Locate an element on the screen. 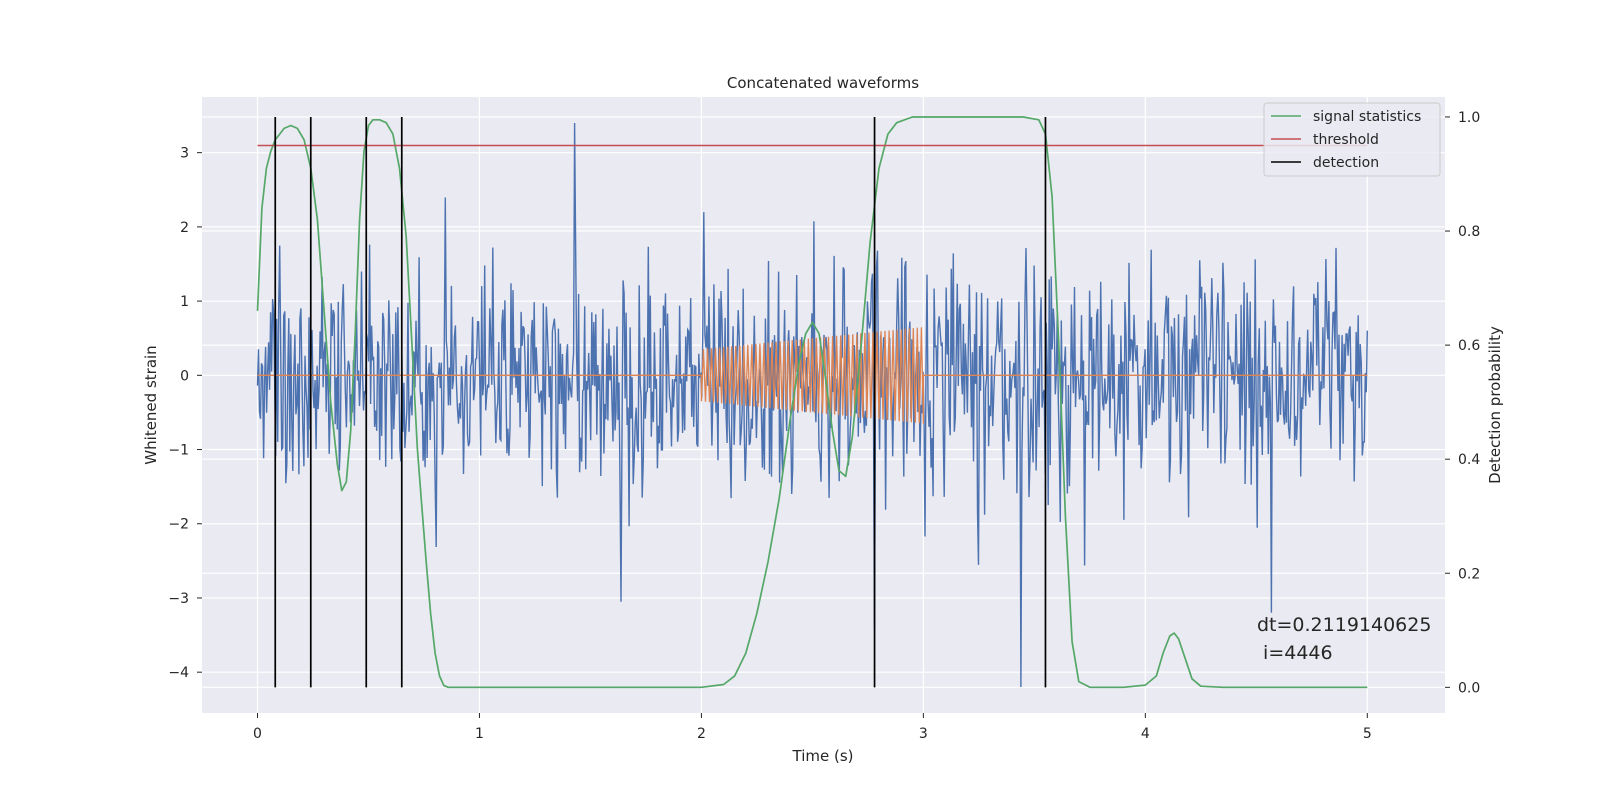 The image size is (1600, 800). x-tick-label: 4 is located at coordinates (1145, 734).